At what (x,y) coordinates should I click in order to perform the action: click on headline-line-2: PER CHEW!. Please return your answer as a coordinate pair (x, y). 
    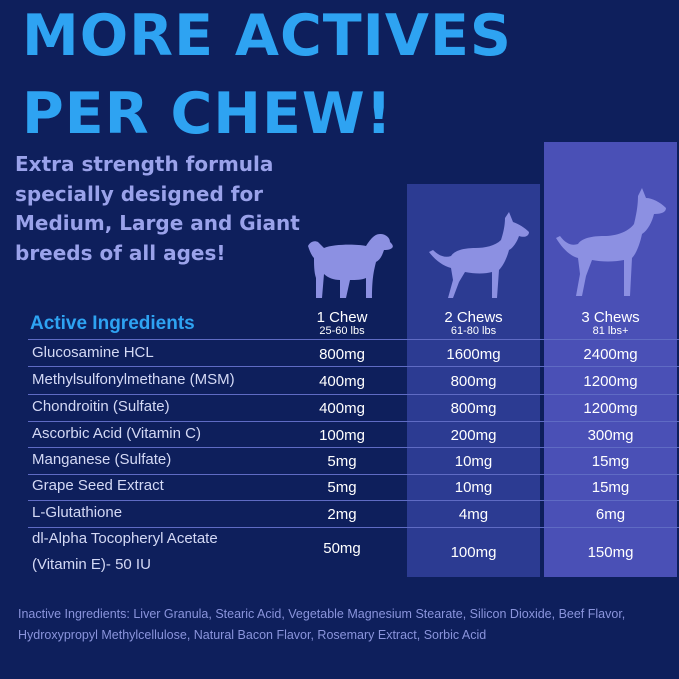
    Looking at the image, I should click on (207, 114).